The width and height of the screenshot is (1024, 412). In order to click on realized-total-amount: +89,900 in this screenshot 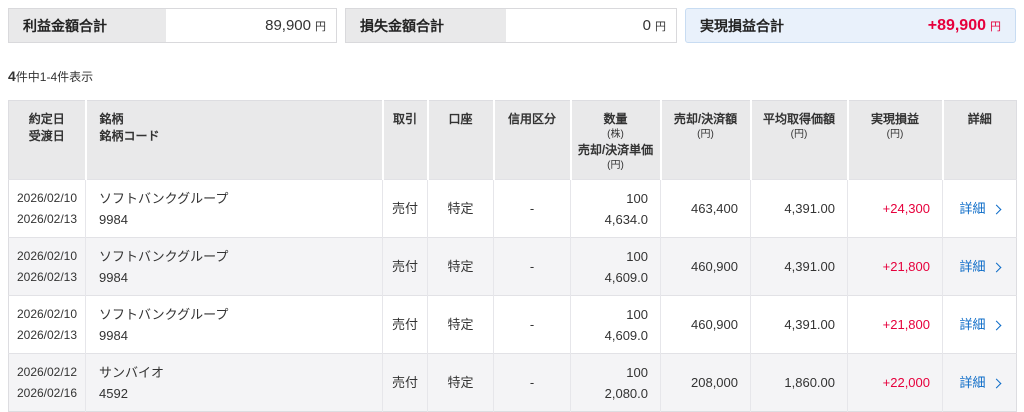, I will do `click(956, 25)`.